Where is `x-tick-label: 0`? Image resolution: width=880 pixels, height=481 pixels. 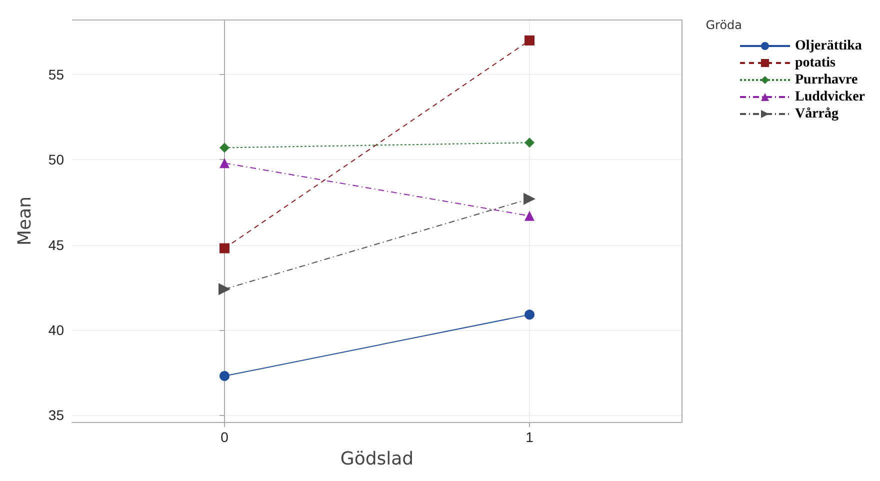
x-tick-label: 0 is located at coordinates (224, 437).